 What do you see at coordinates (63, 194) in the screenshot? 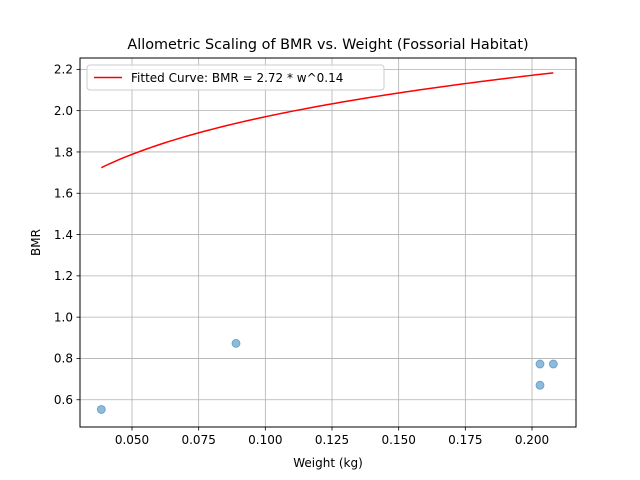
I see `y-tick-label: 1.6` at bounding box center [63, 194].